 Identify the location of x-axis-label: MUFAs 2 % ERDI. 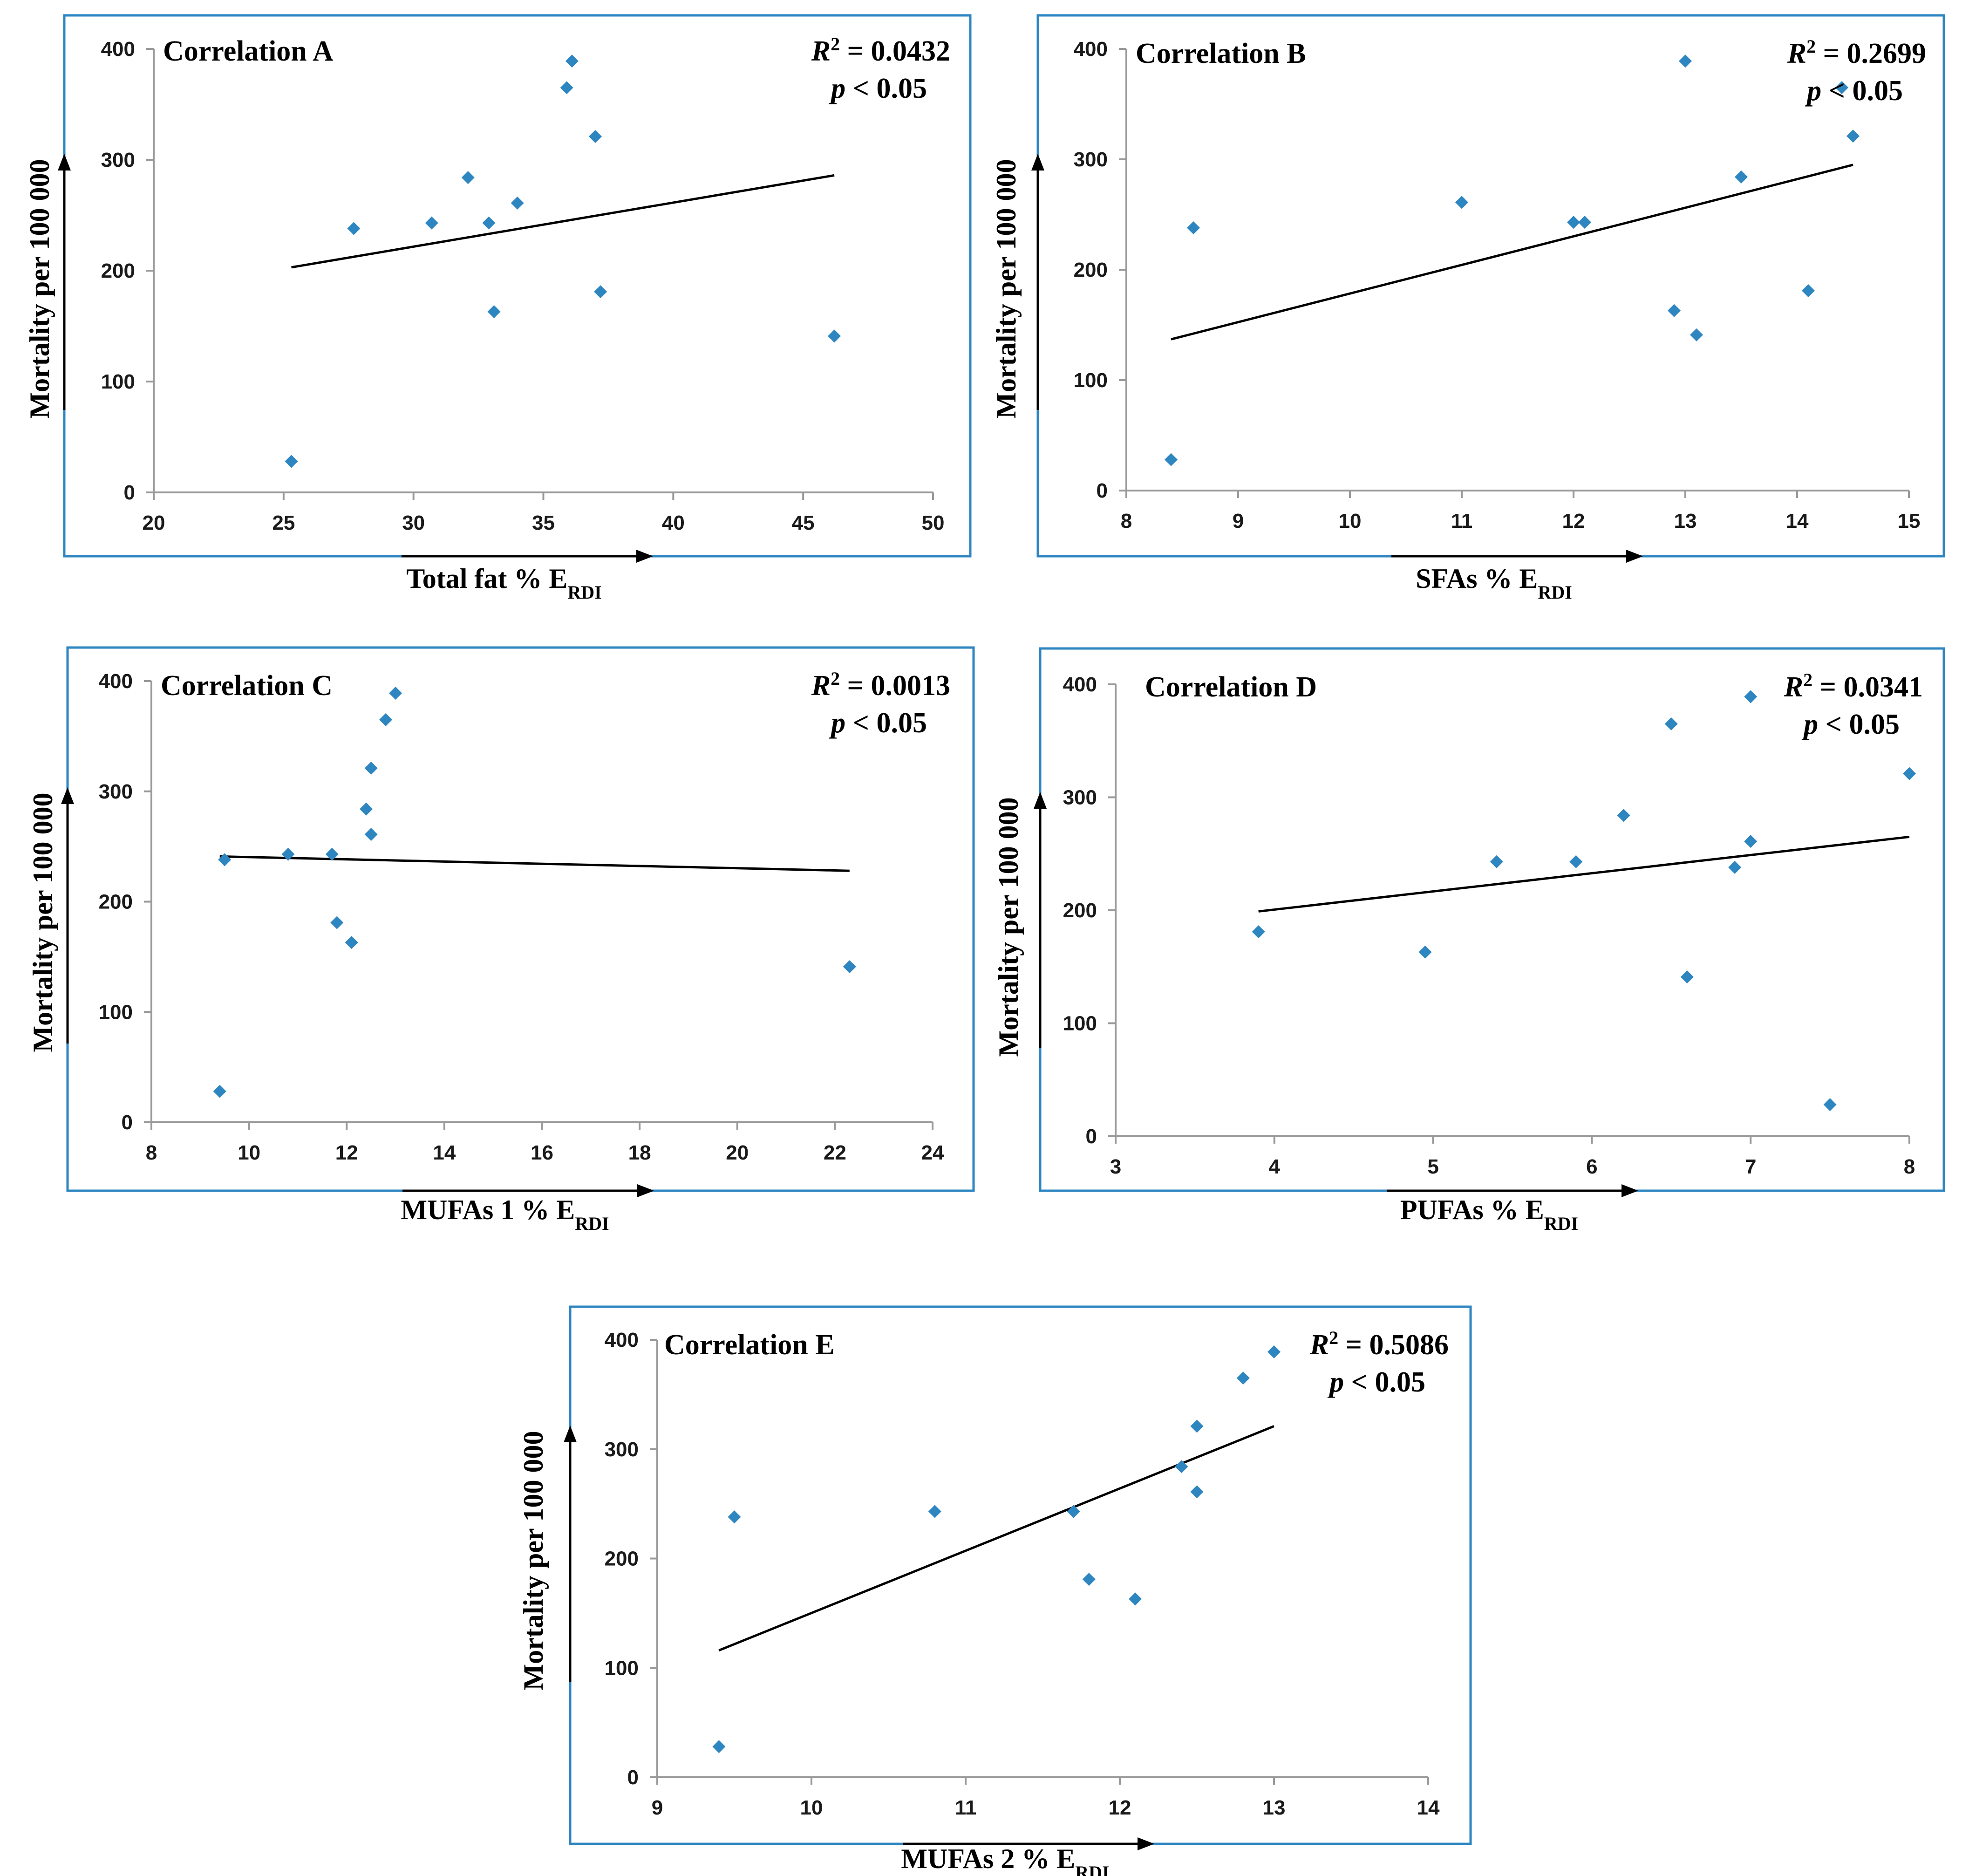
(1005, 1859).